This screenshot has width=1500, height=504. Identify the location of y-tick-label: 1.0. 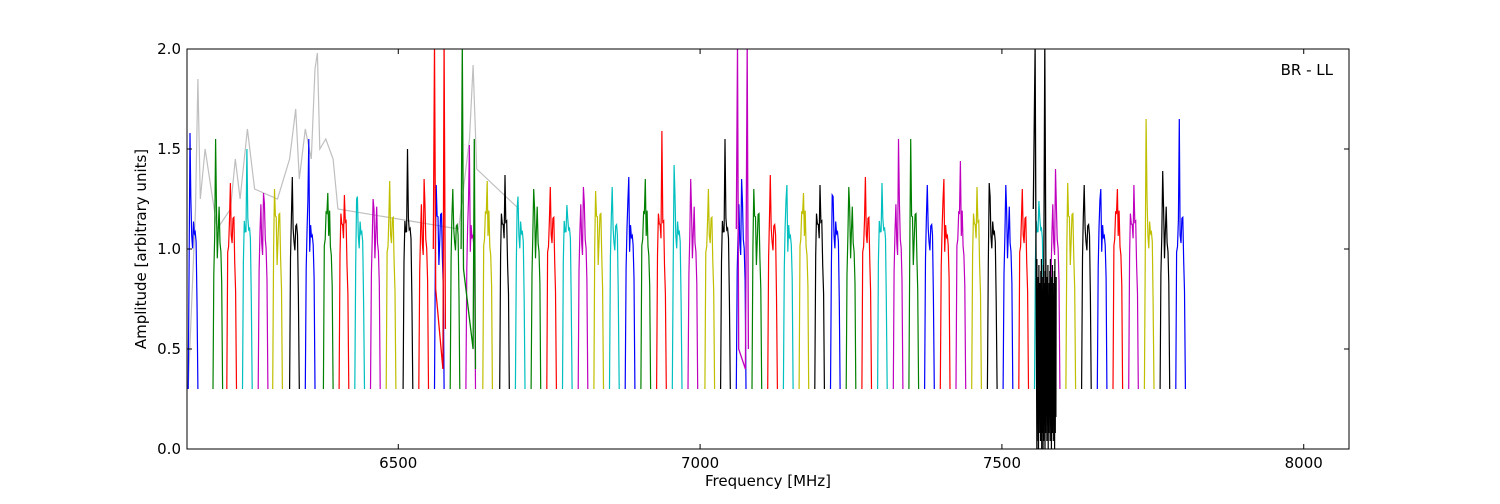
(169, 249).